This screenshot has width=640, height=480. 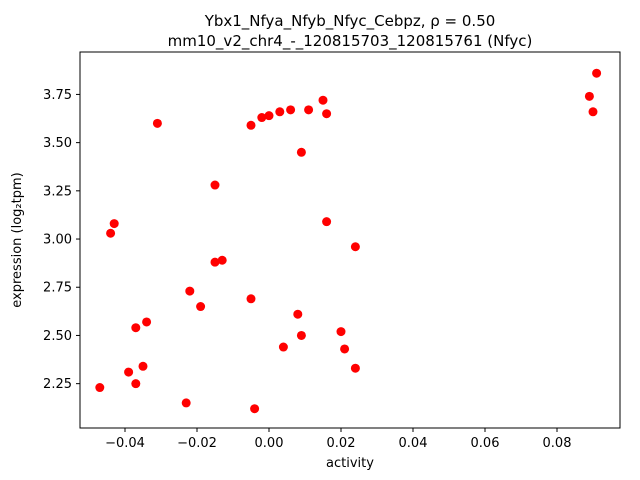 What do you see at coordinates (341, 443) in the screenshot?
I see `x-tick-label: 0.02` at bounding box center [341, 443].